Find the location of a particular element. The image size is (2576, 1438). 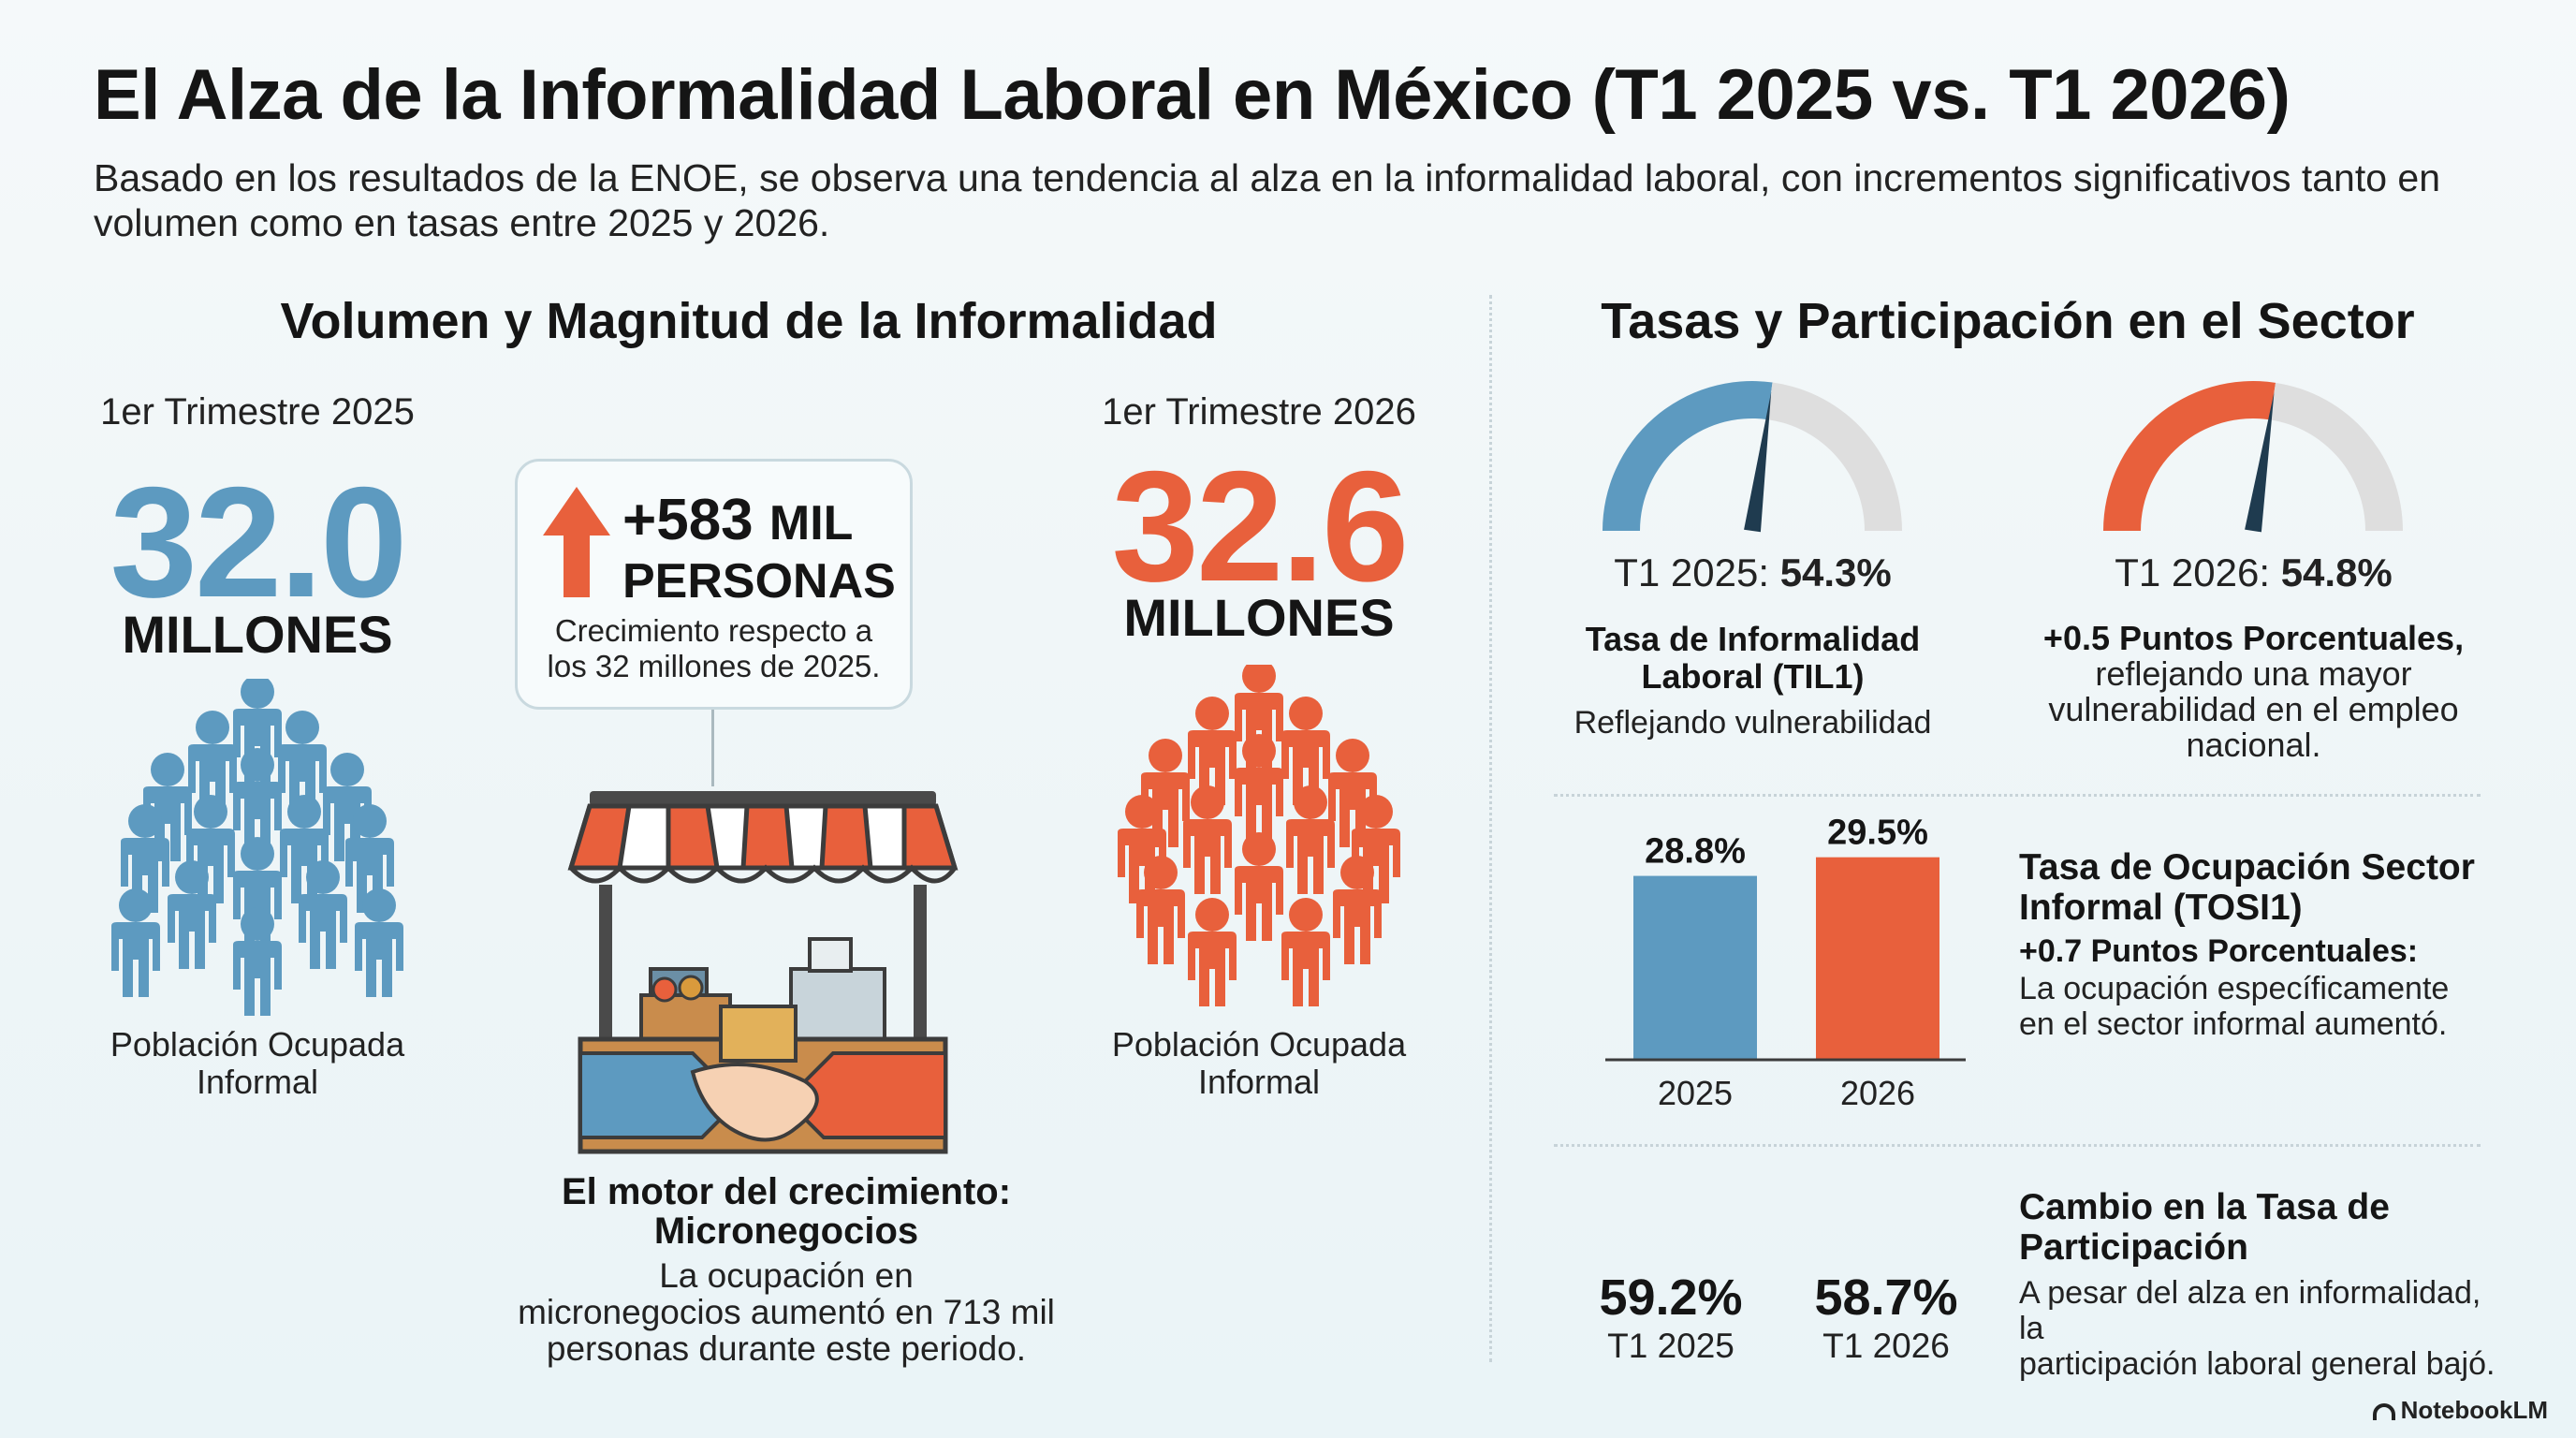

caption-2026-line1: Población Ocupada is located at coordinates (1259, 1044).